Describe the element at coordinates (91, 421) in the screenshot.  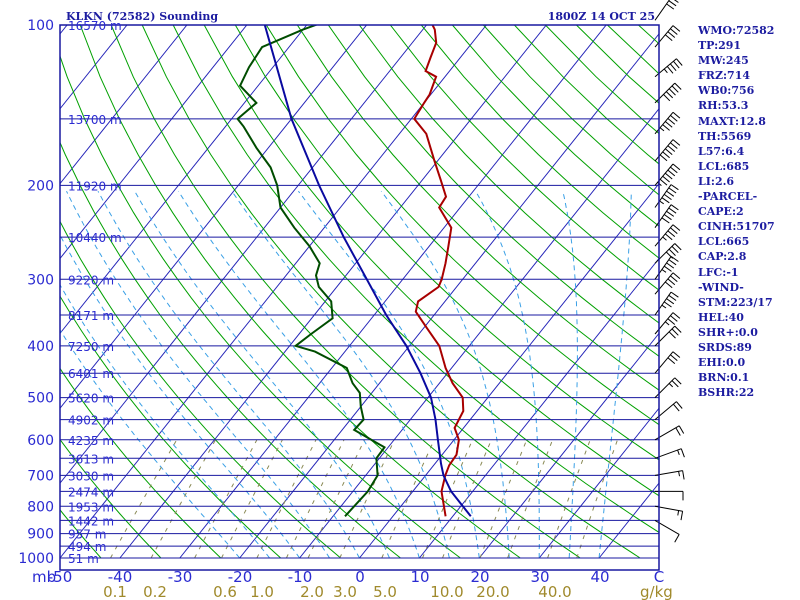
I see `height-label: 4902 m` at that location.